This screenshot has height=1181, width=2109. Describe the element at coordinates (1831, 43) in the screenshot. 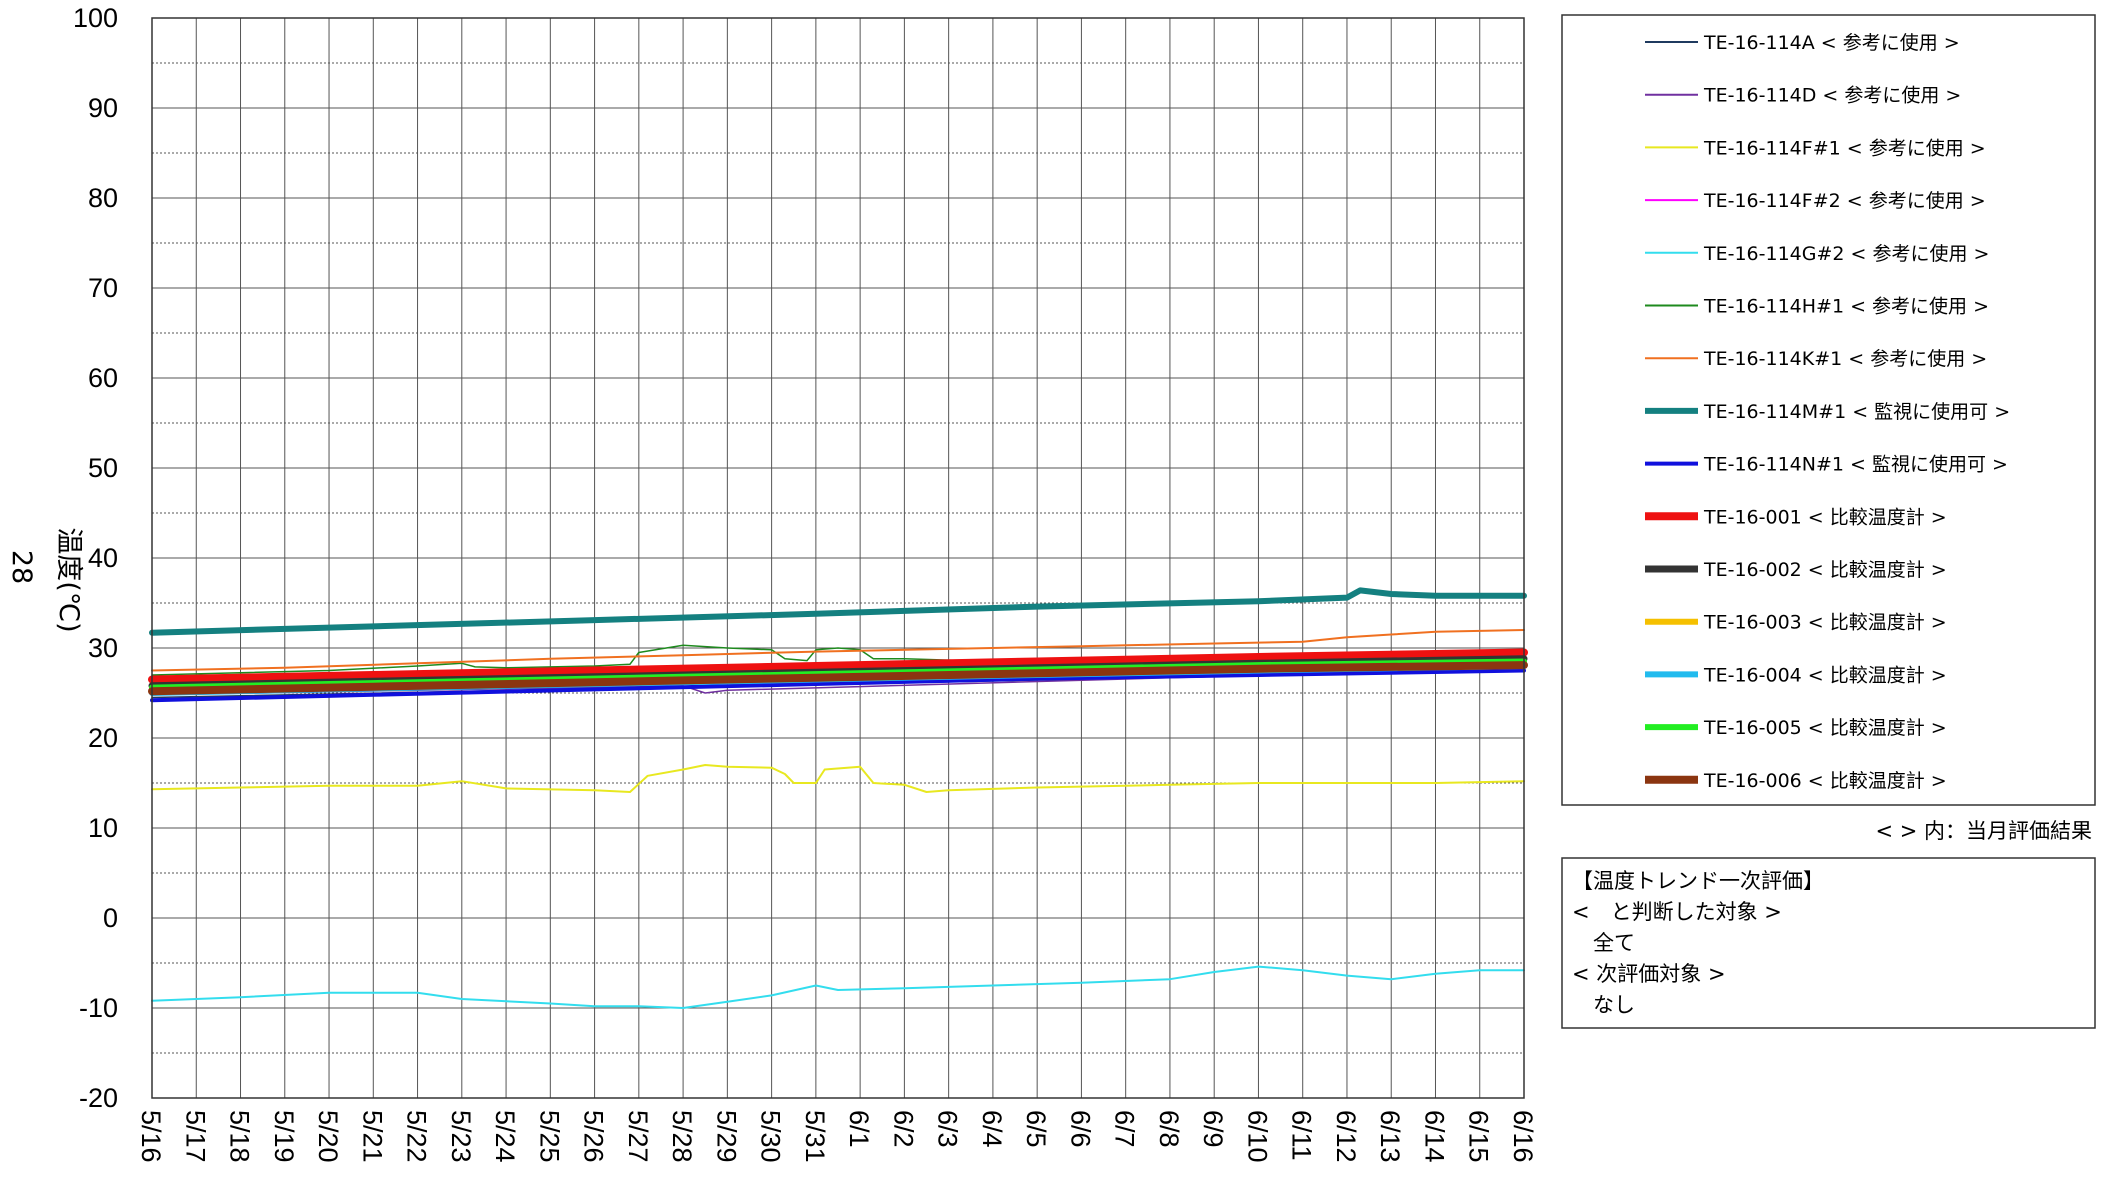

I see `legend-label: TE-16-114A < 参考に使用 >` at that location.